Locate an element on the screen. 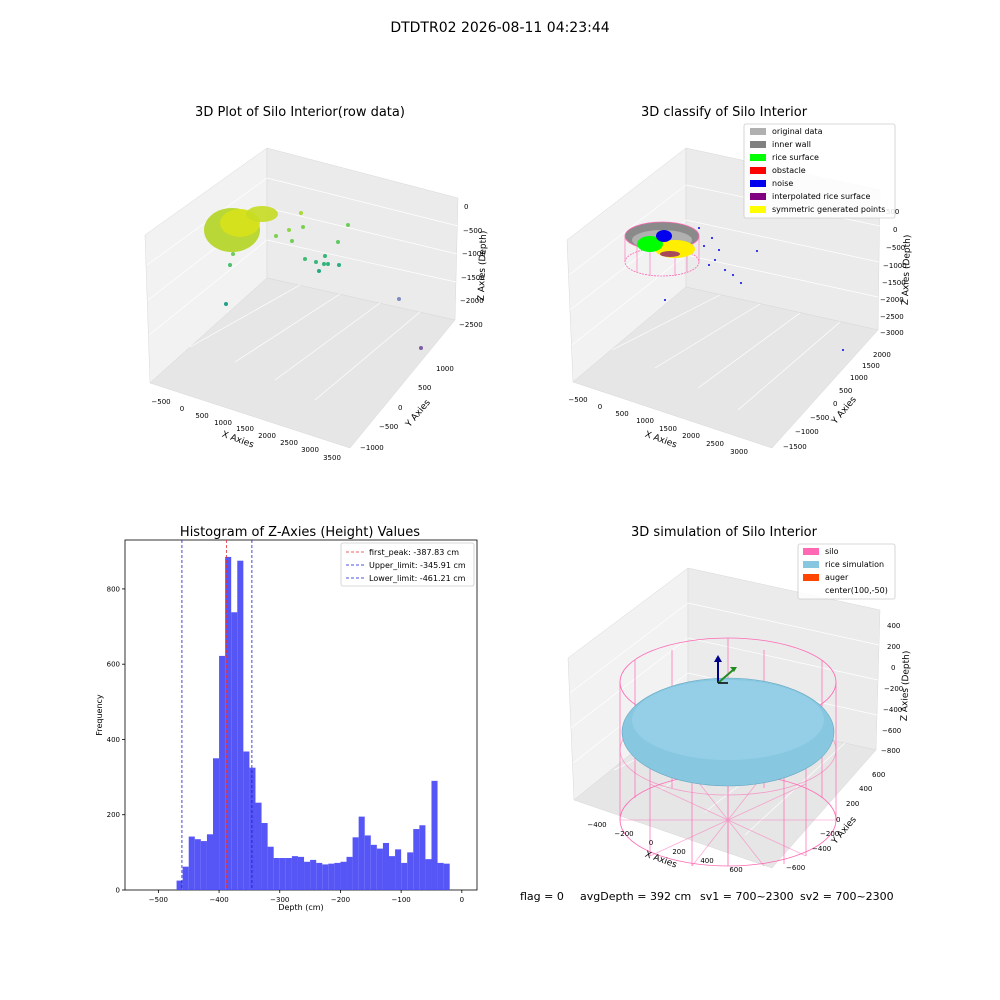 The width and height of the screenshot is (1000, 1000). panel1-gridlines is located at coordinates (302, 289).